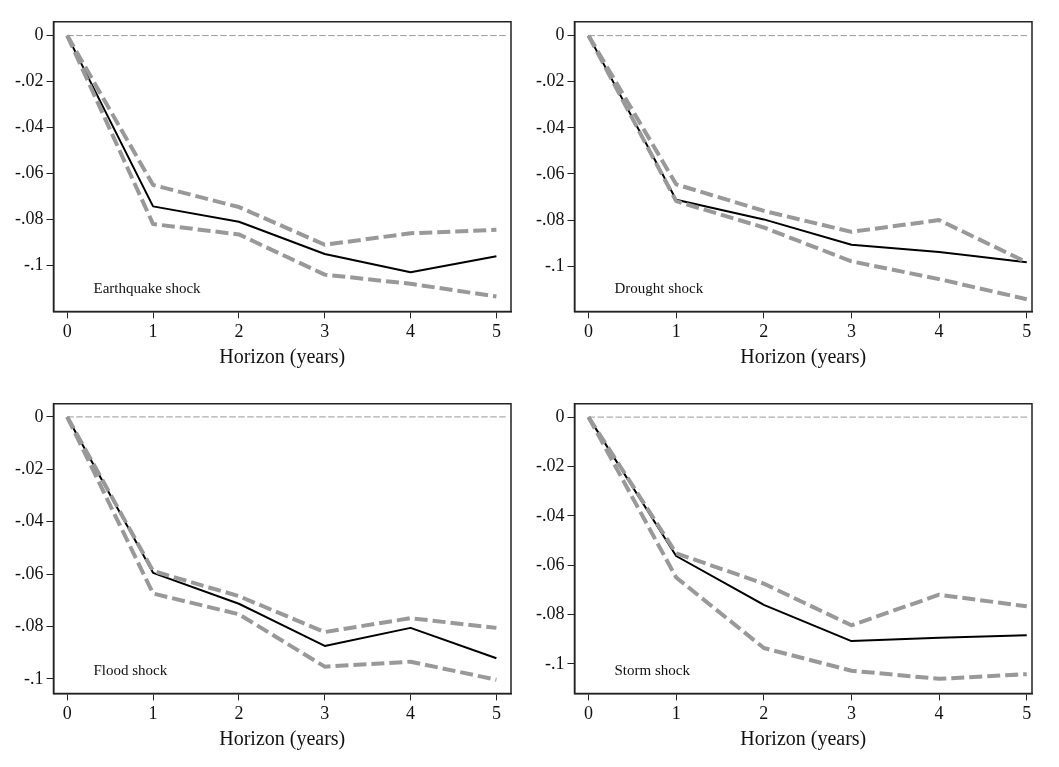 Image resolution: width=1059 pixels, height=767 pixels. What do you see at coordinates (659, 288) in the screenshot?
I see `annotation: Drought shock` at bounding box center [659, 288].